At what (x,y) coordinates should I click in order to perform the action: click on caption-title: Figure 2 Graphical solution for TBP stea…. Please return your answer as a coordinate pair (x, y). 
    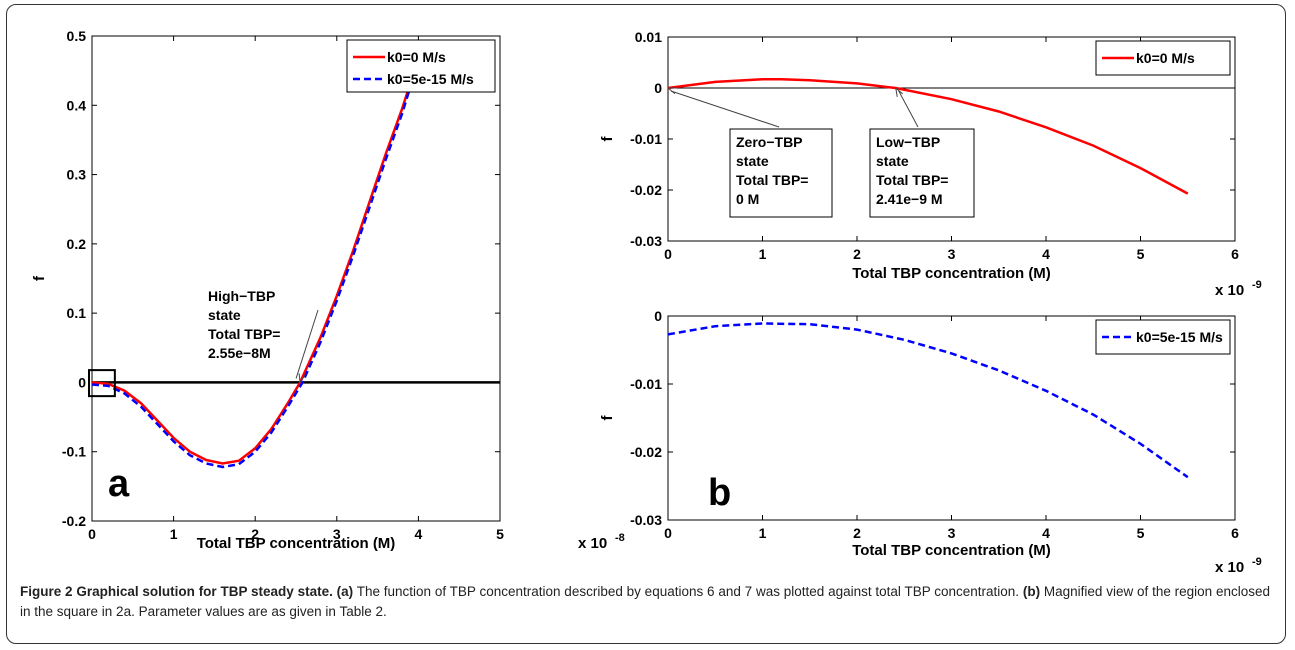
    Looking at the image, I should click on (174, 591).